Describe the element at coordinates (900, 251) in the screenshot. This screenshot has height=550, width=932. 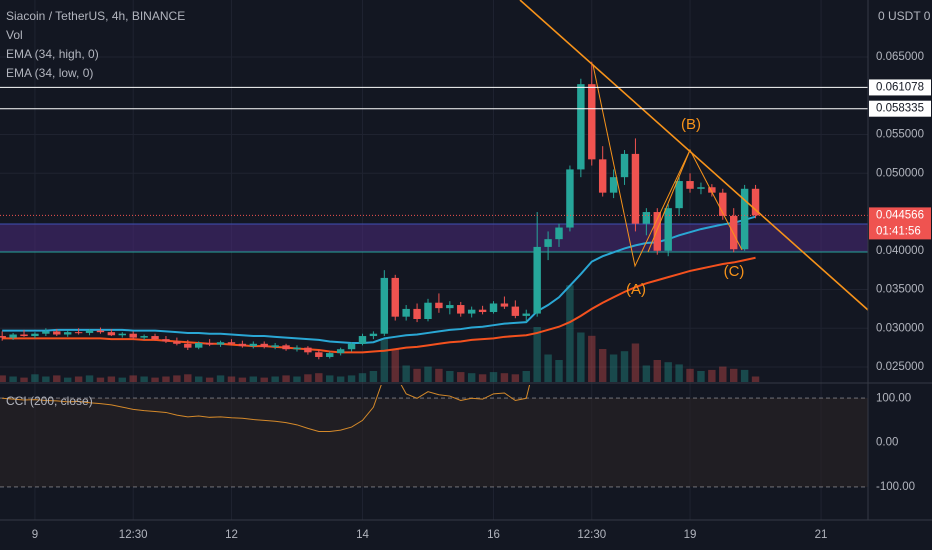
I see `y-tick-label: 0.040000` at that location.